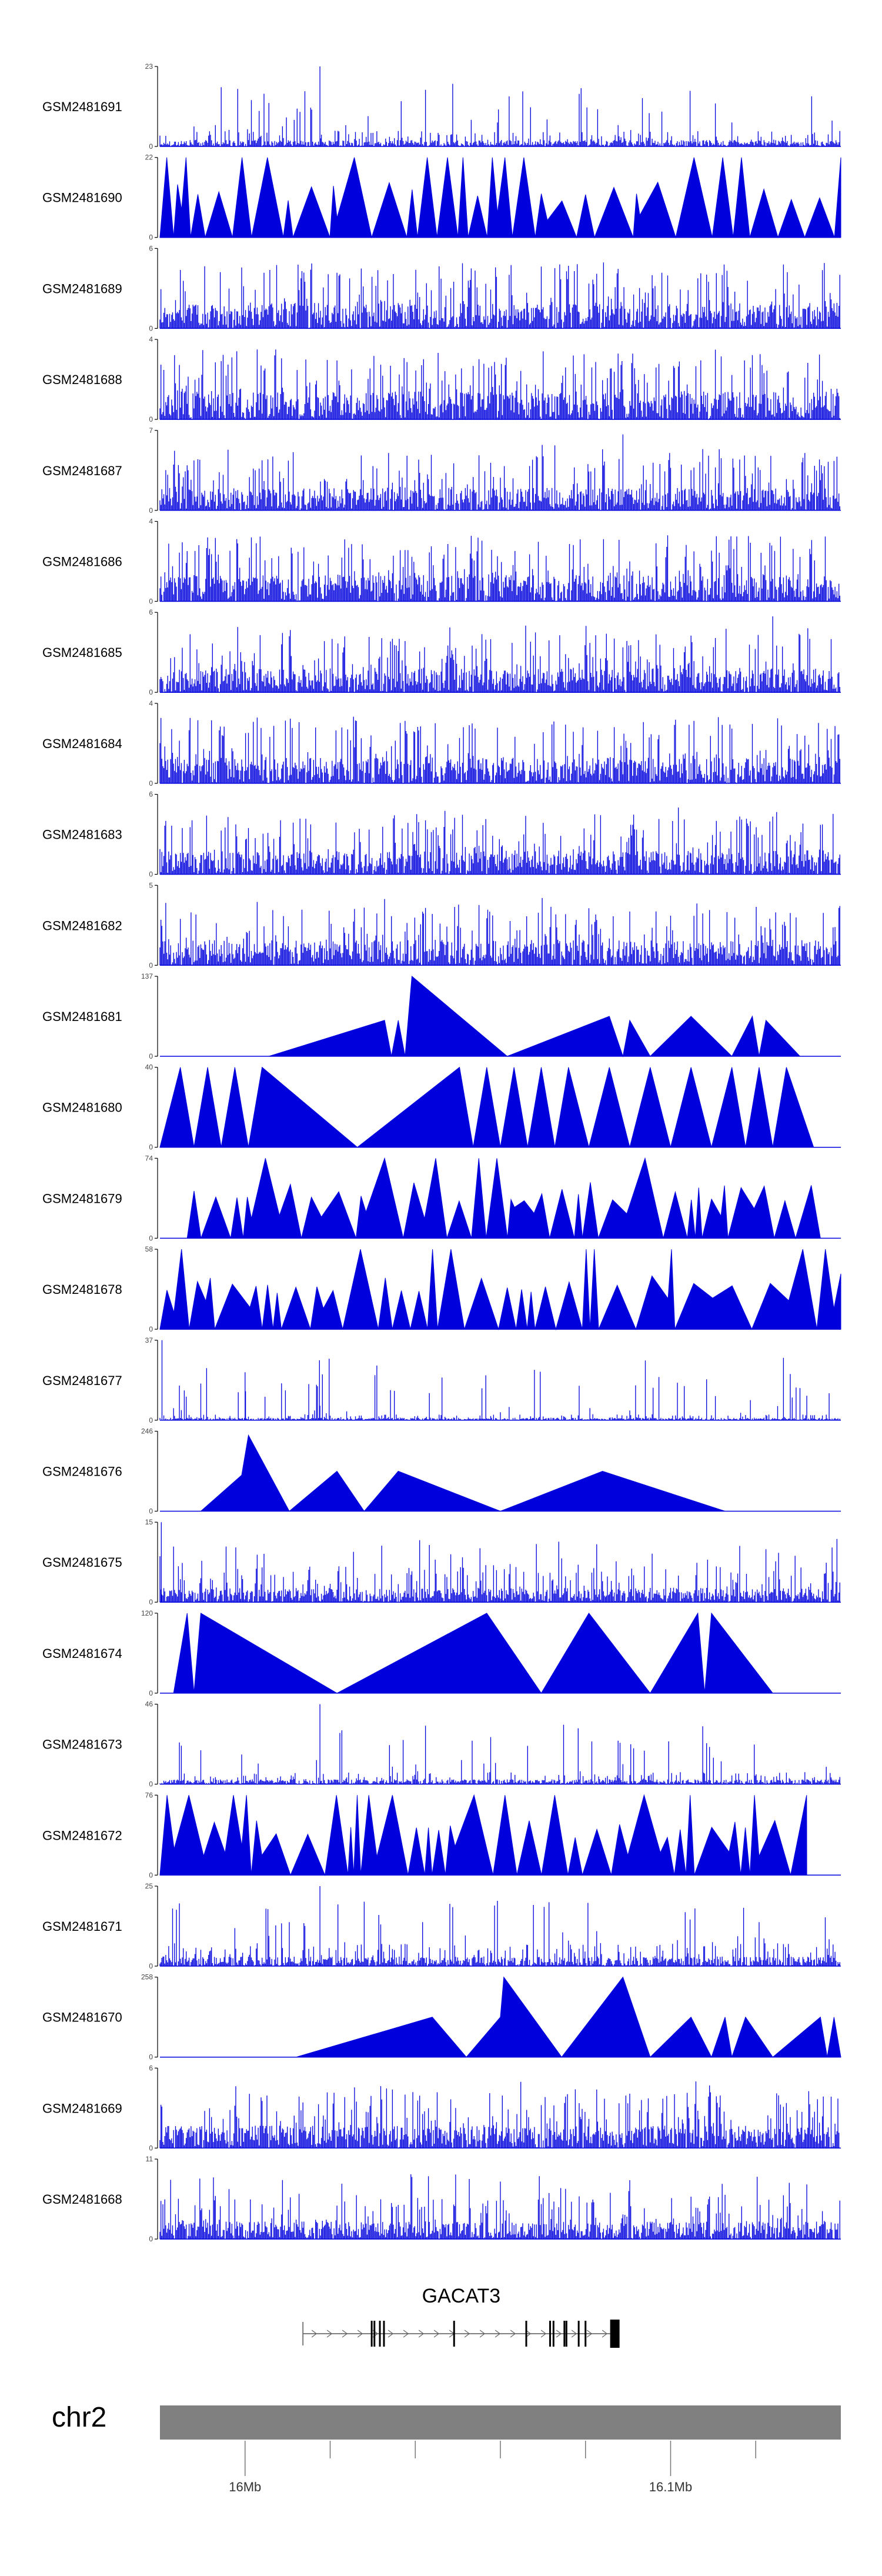 Image resolution: width=882 pixels, height=2576 pixels. What do you see at coordinates (82, 1653) in the screenshot?
I see `track-label: GSM2481674` at bounding box center [82, 1653].